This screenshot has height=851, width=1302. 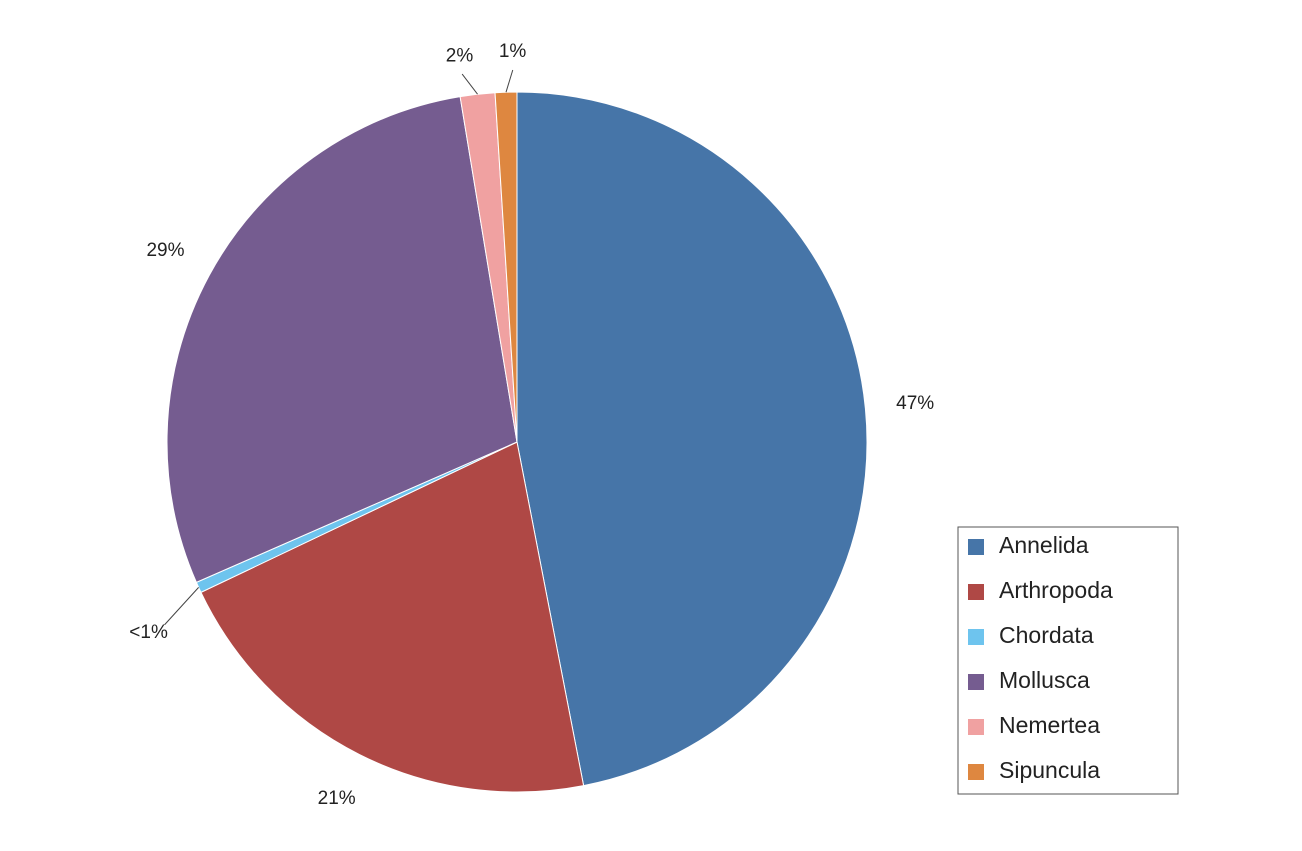 What do you see at coordinates (976, 547) in the screenshot?
I see `legend-swatch-annelida` at bounding box center [976, 547].